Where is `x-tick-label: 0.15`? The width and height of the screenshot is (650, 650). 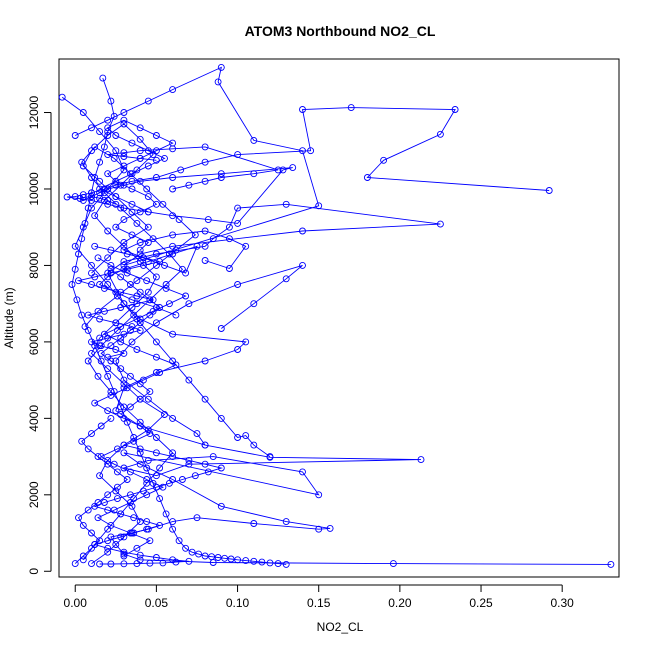 x-tick-label: 0.15 is located at coordinates (319, 603).